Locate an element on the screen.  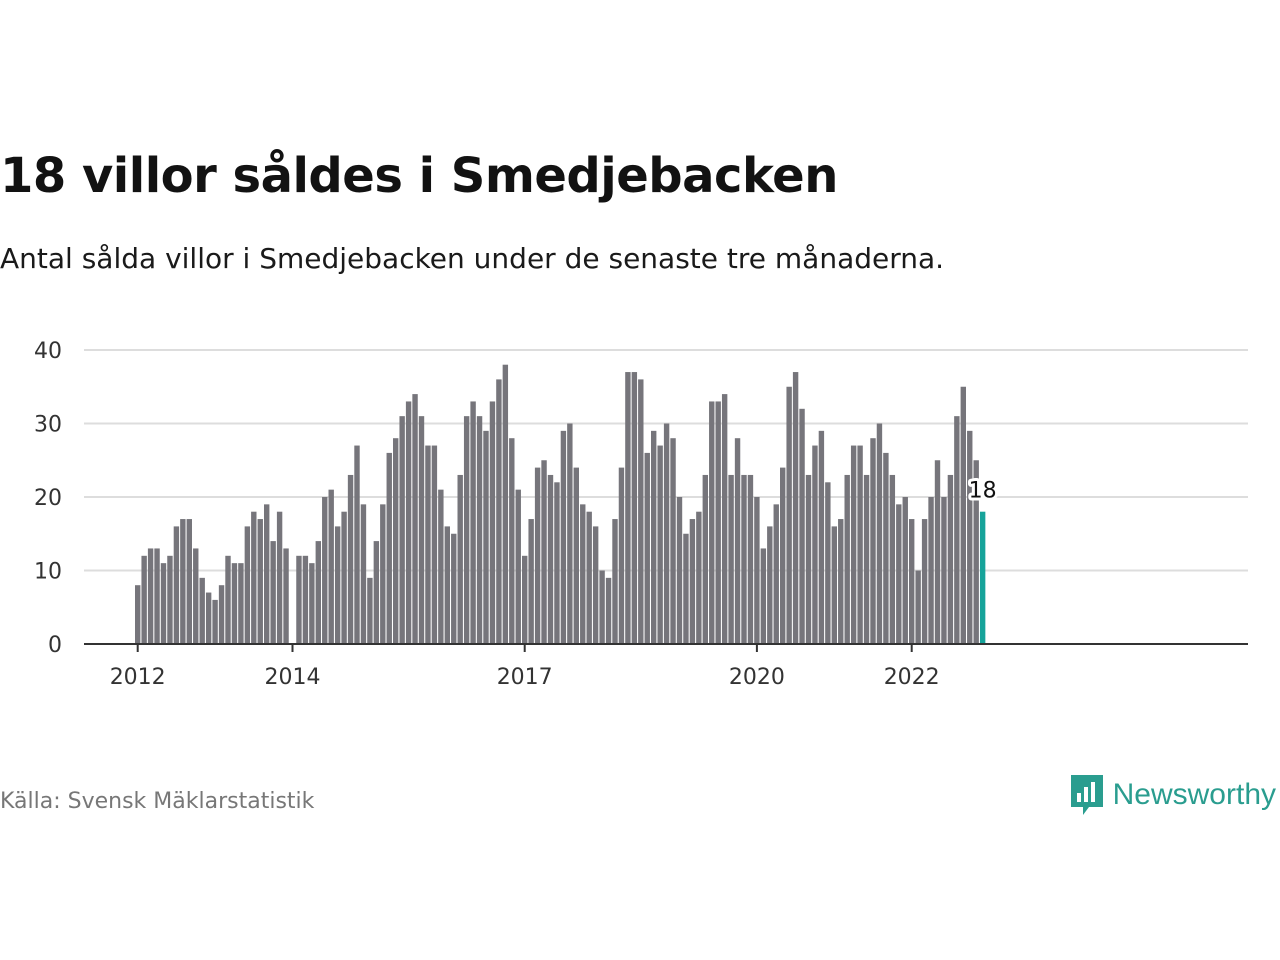
x-tick-label: 2017 is located at coordinates (525, 677).